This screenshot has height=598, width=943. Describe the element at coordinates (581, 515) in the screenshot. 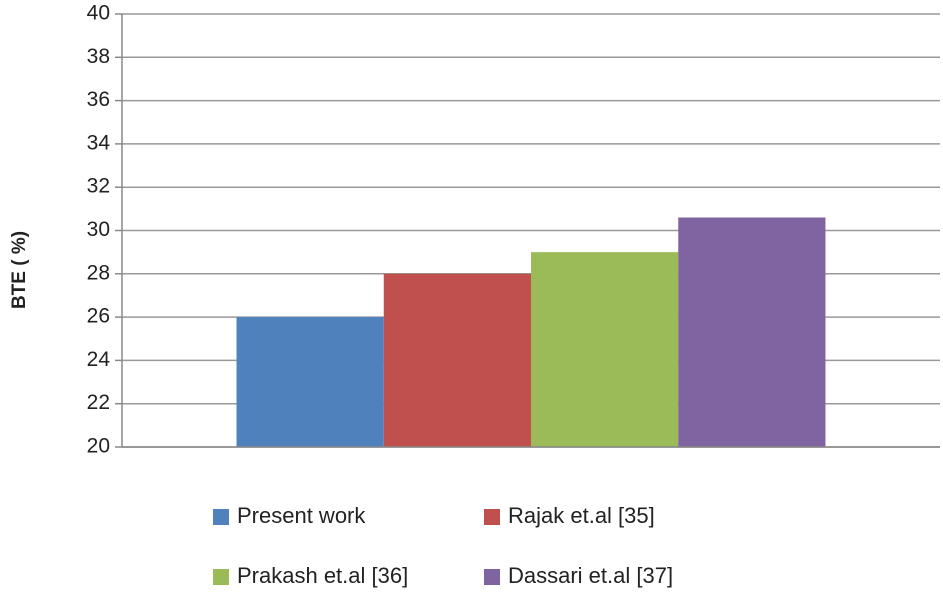

I see `legend-label: Rajak et.al [35]` at that location.